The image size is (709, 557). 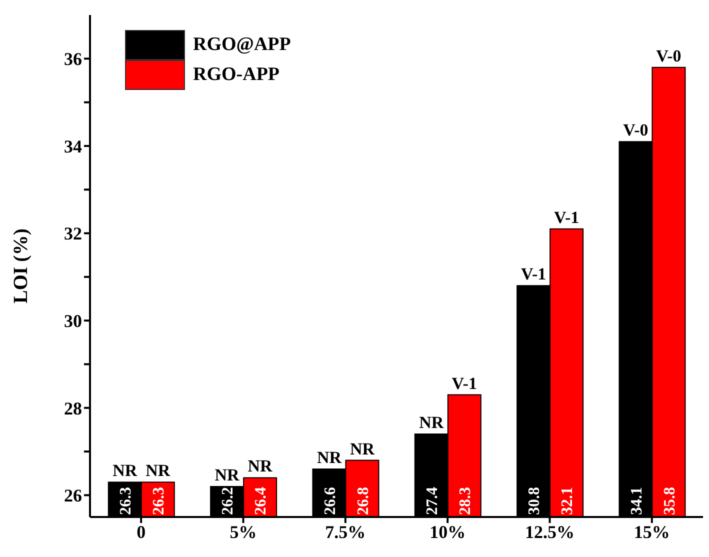 What do you see at coordinates (637, 501) in the screenshot?
I see `data-label: 34.1` at bounding box center [637, 501].